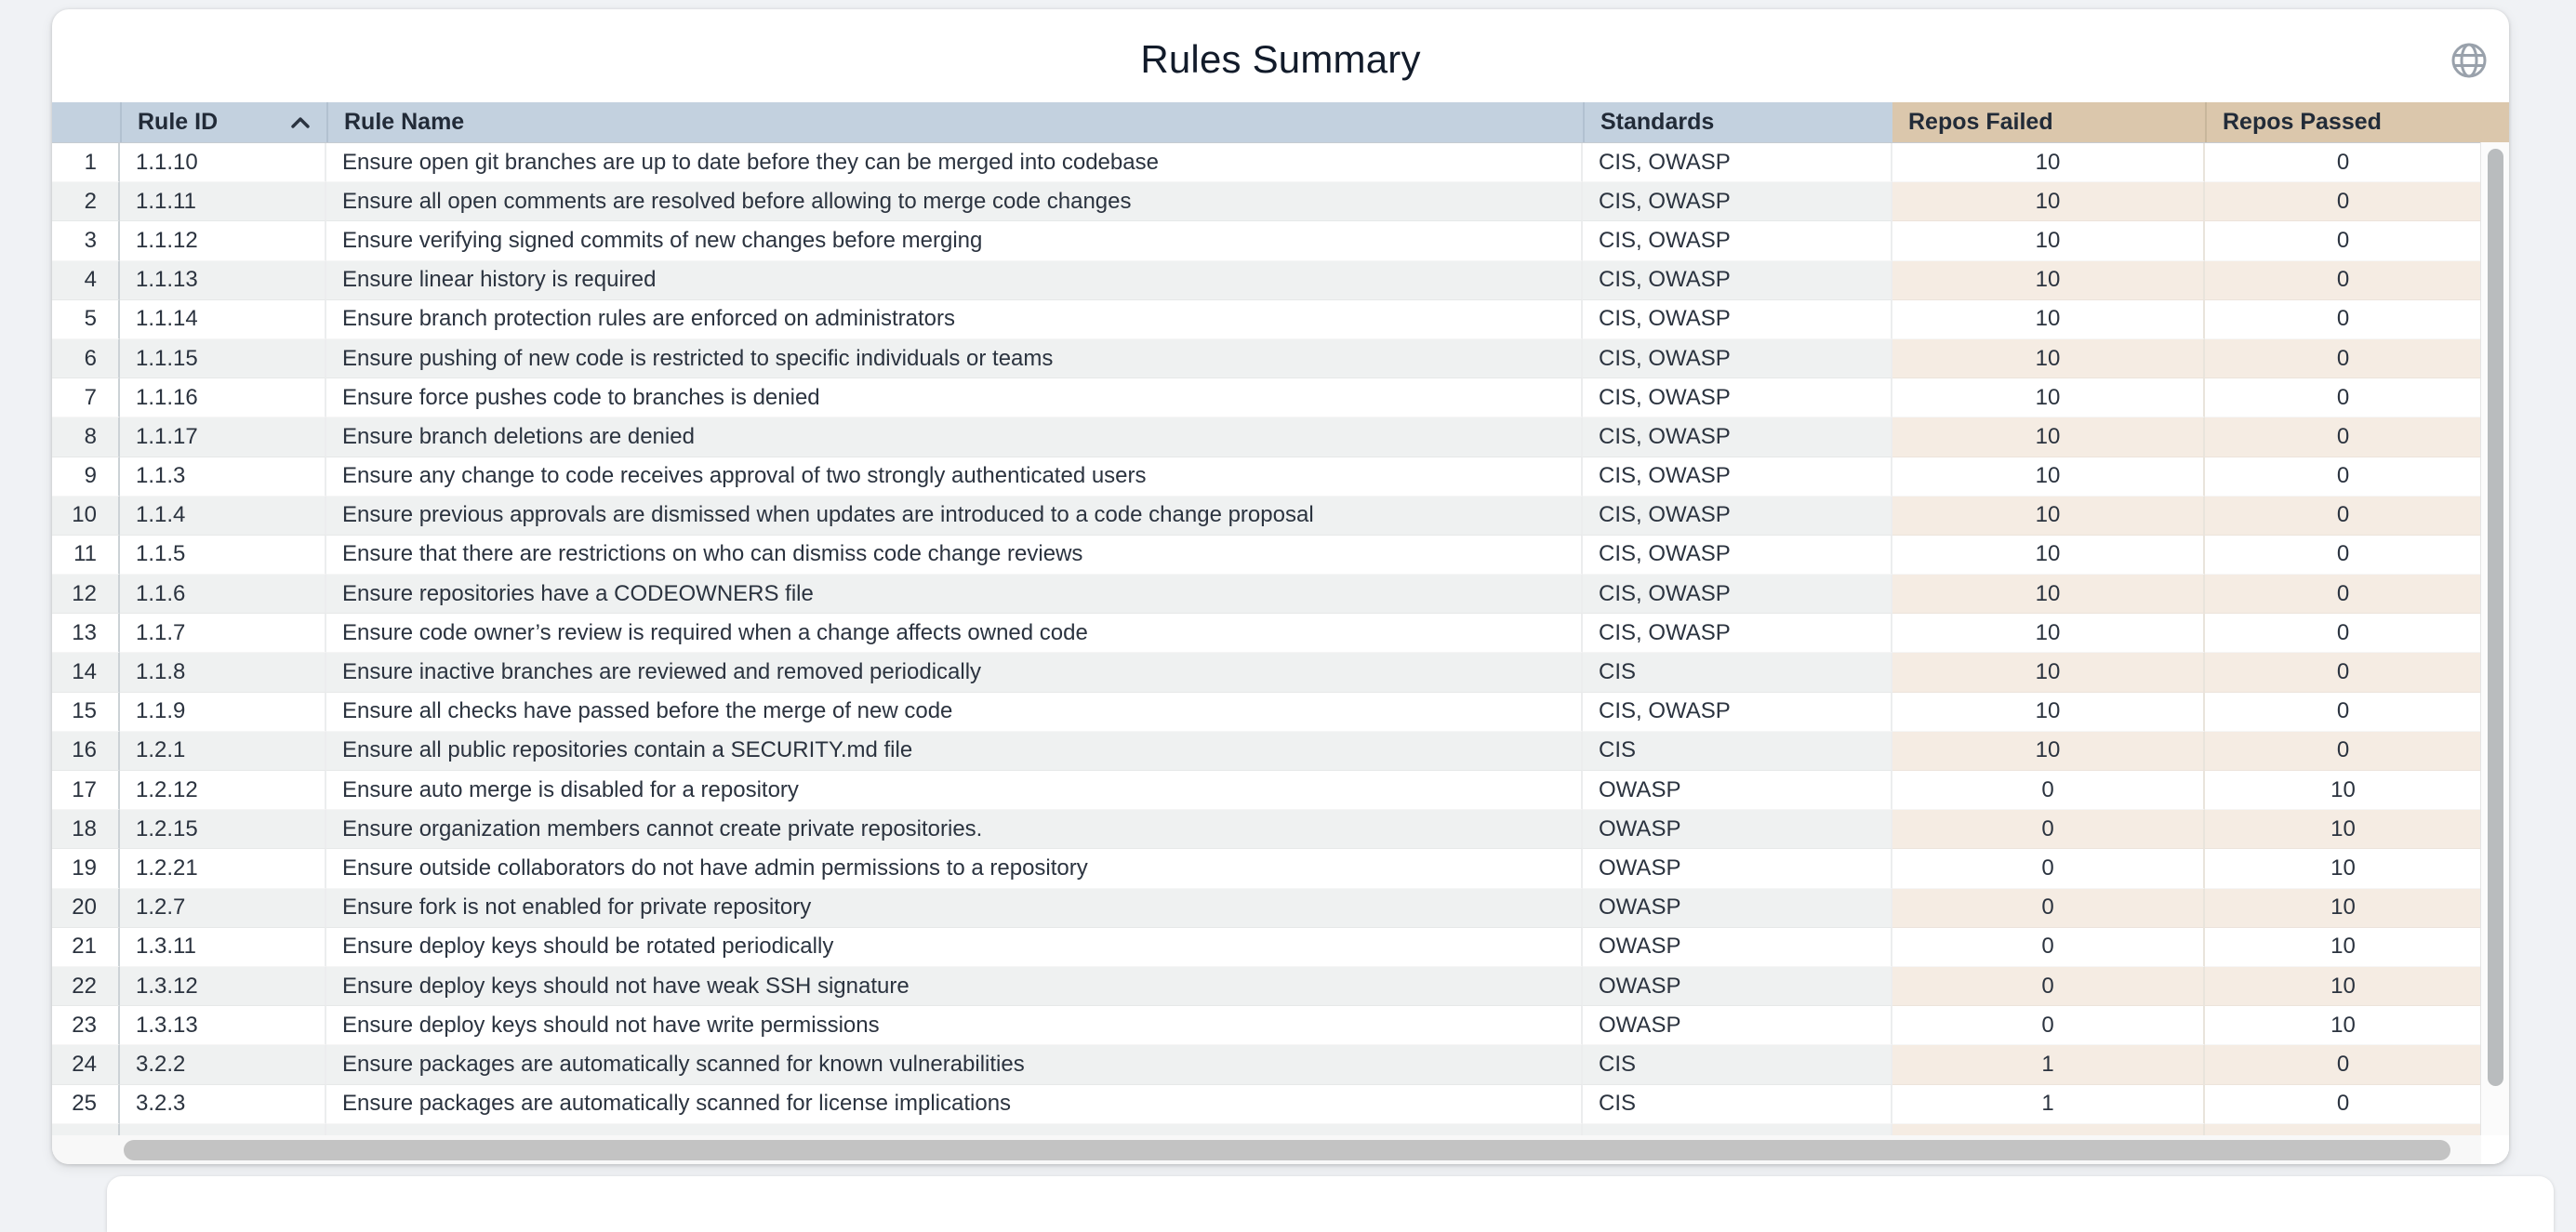 The width and height of the screenshot is (2576, 1232). What do you see at coordinates (300, 122) in the screenshot?
I see `sort-ascending-icon` at bounding box center [300, 122].